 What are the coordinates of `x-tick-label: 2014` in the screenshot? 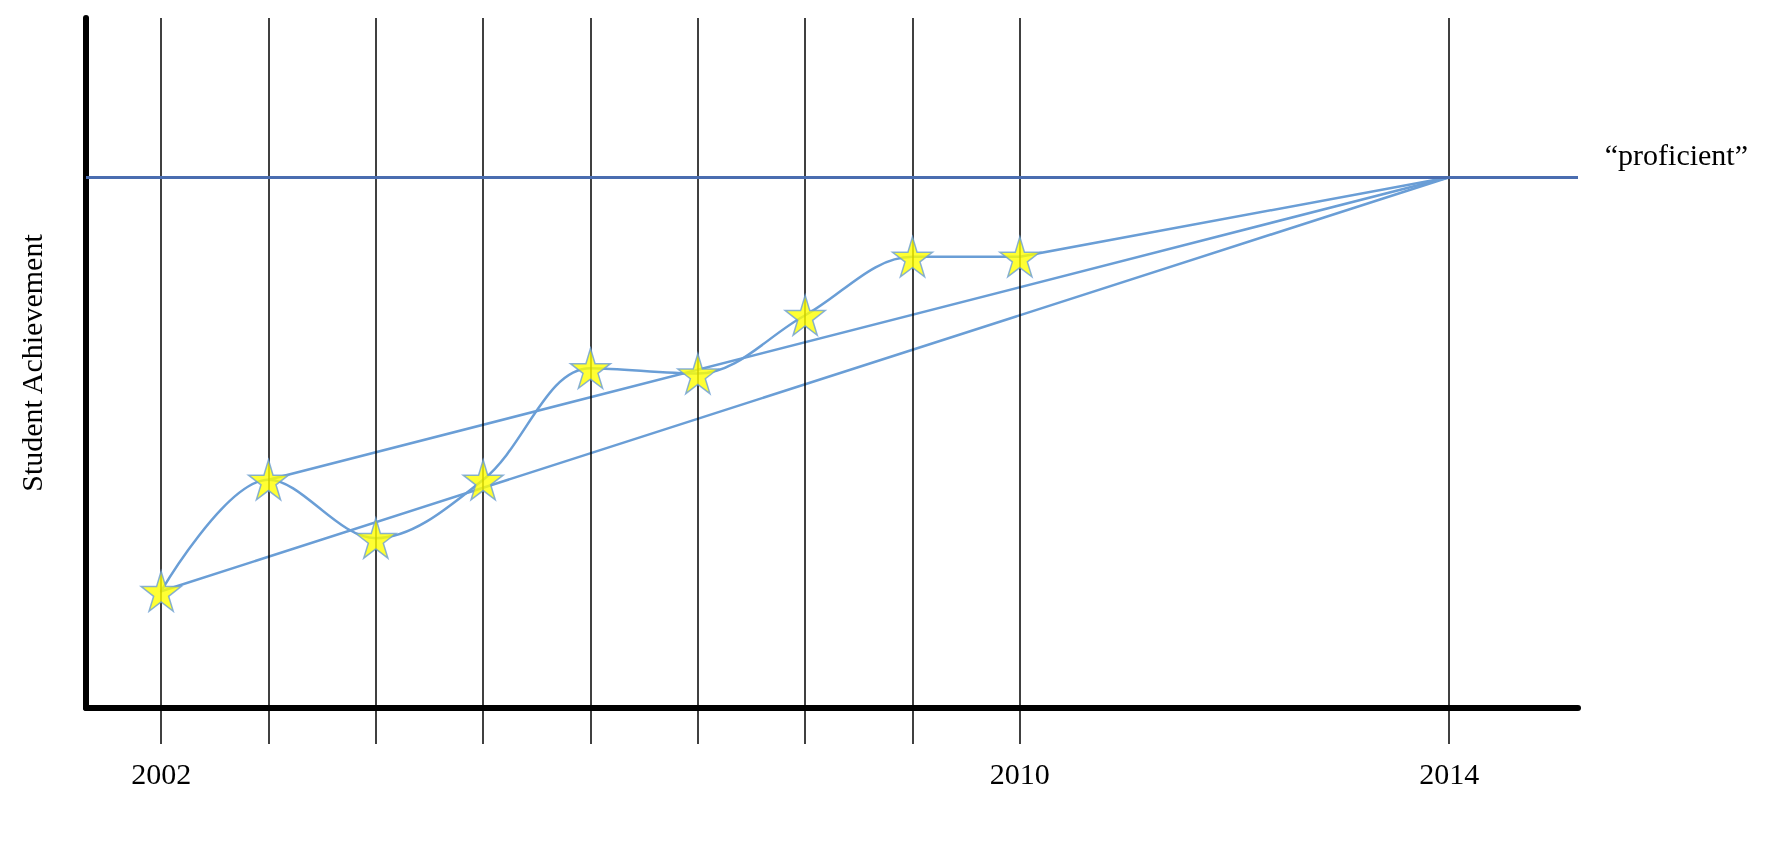 It's located at (1449, 773).